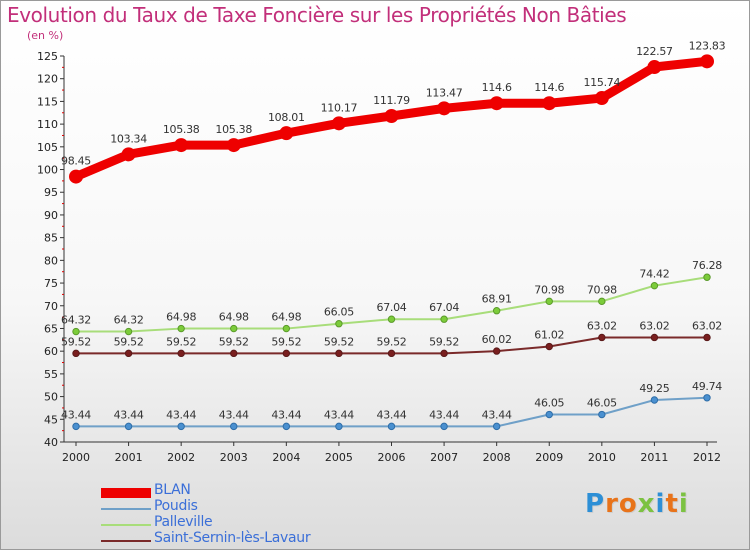 The image size is (750, 550). What do you see at coordinates (47, 147) in the screenshot?
I see `y-tick-label: 105` at bounding box center [47, 147].